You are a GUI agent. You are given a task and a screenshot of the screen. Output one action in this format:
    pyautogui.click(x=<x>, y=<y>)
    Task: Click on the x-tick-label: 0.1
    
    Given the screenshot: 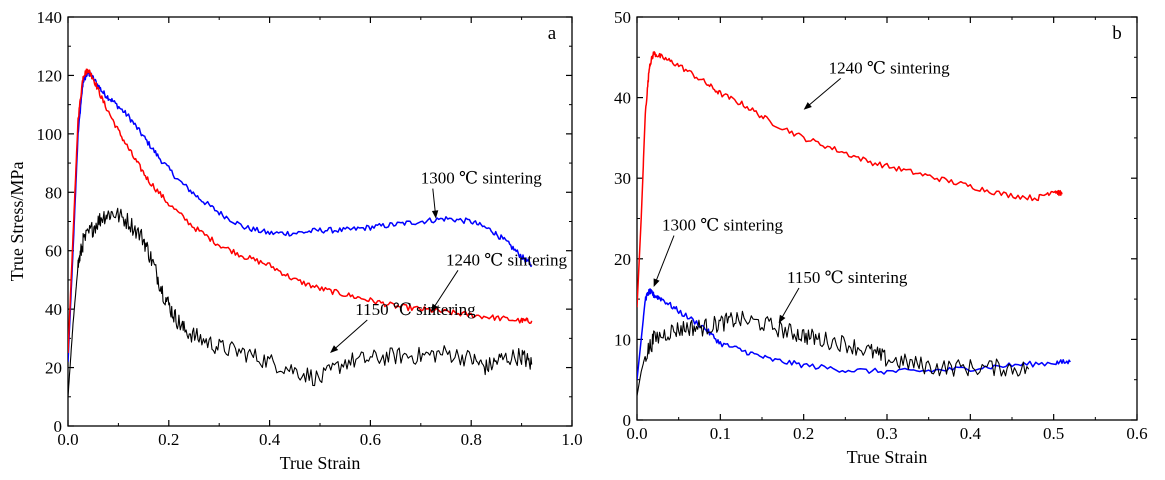 What is the action you would take?
    pyautogui.click(x=720, y=433)
    